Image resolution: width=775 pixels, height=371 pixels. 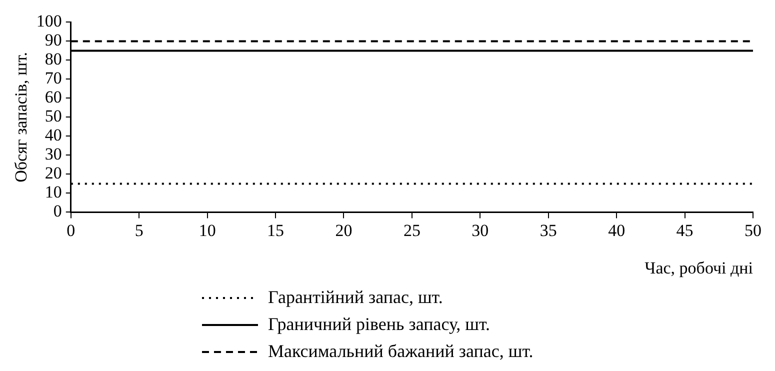 I want to click on y-tick-label: 80, so click(x=53, y=59).